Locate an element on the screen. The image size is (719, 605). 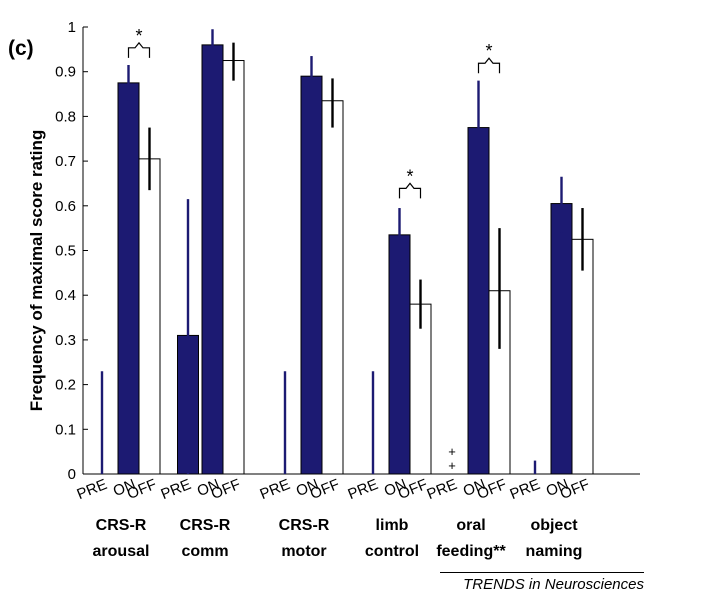
group-label-line2: feeding** is located at coordinates (471, 551).